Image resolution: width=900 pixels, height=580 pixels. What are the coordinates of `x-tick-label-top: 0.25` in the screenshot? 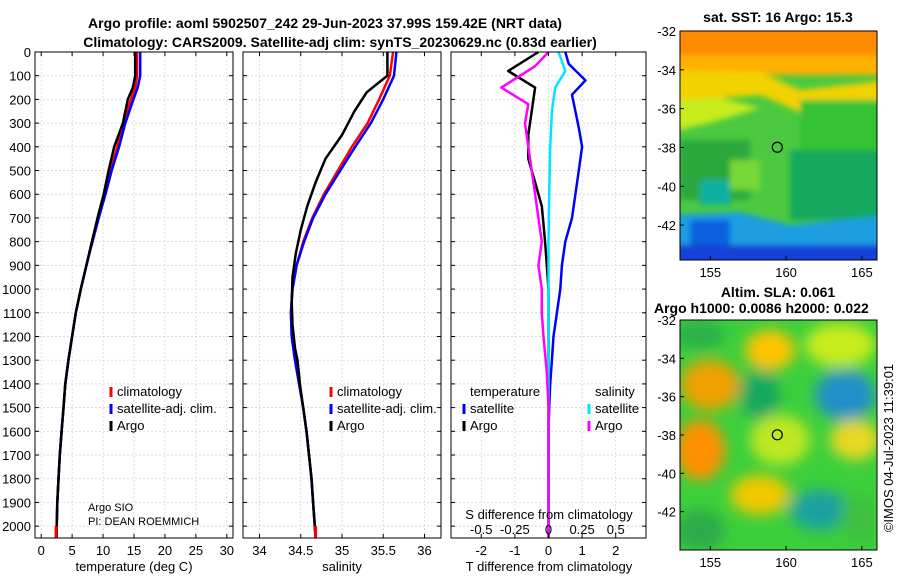 It's located at (581, 529).